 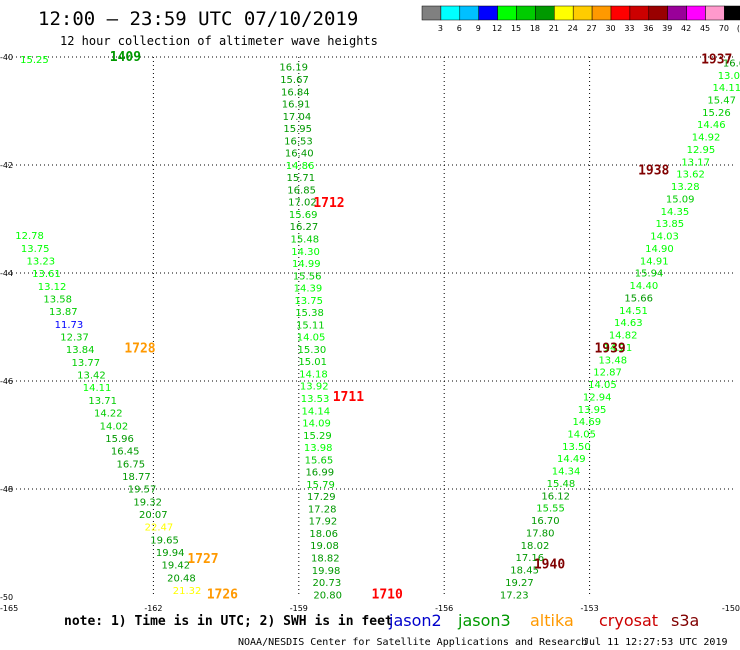 I want to click on wave-height-value: 13.71, so click(x=102, y=401).